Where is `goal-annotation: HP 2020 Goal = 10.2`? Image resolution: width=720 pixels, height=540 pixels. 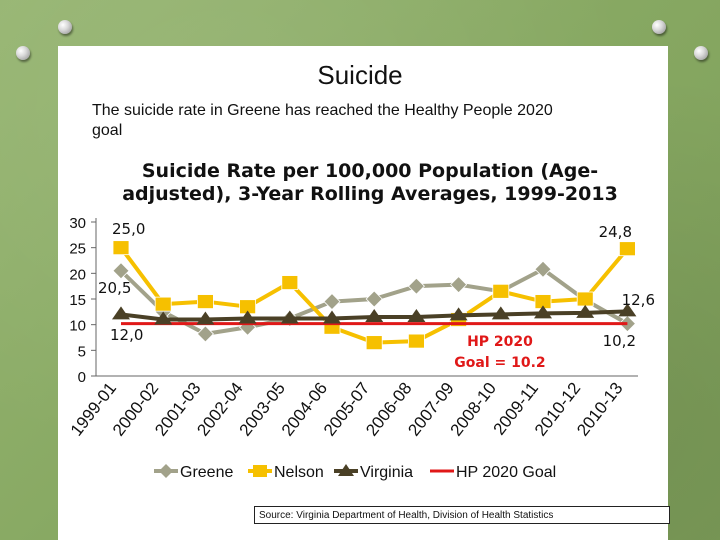 goal-annotation: HP 2020 Goal = 10.2 is located at coordinates (499, 352).